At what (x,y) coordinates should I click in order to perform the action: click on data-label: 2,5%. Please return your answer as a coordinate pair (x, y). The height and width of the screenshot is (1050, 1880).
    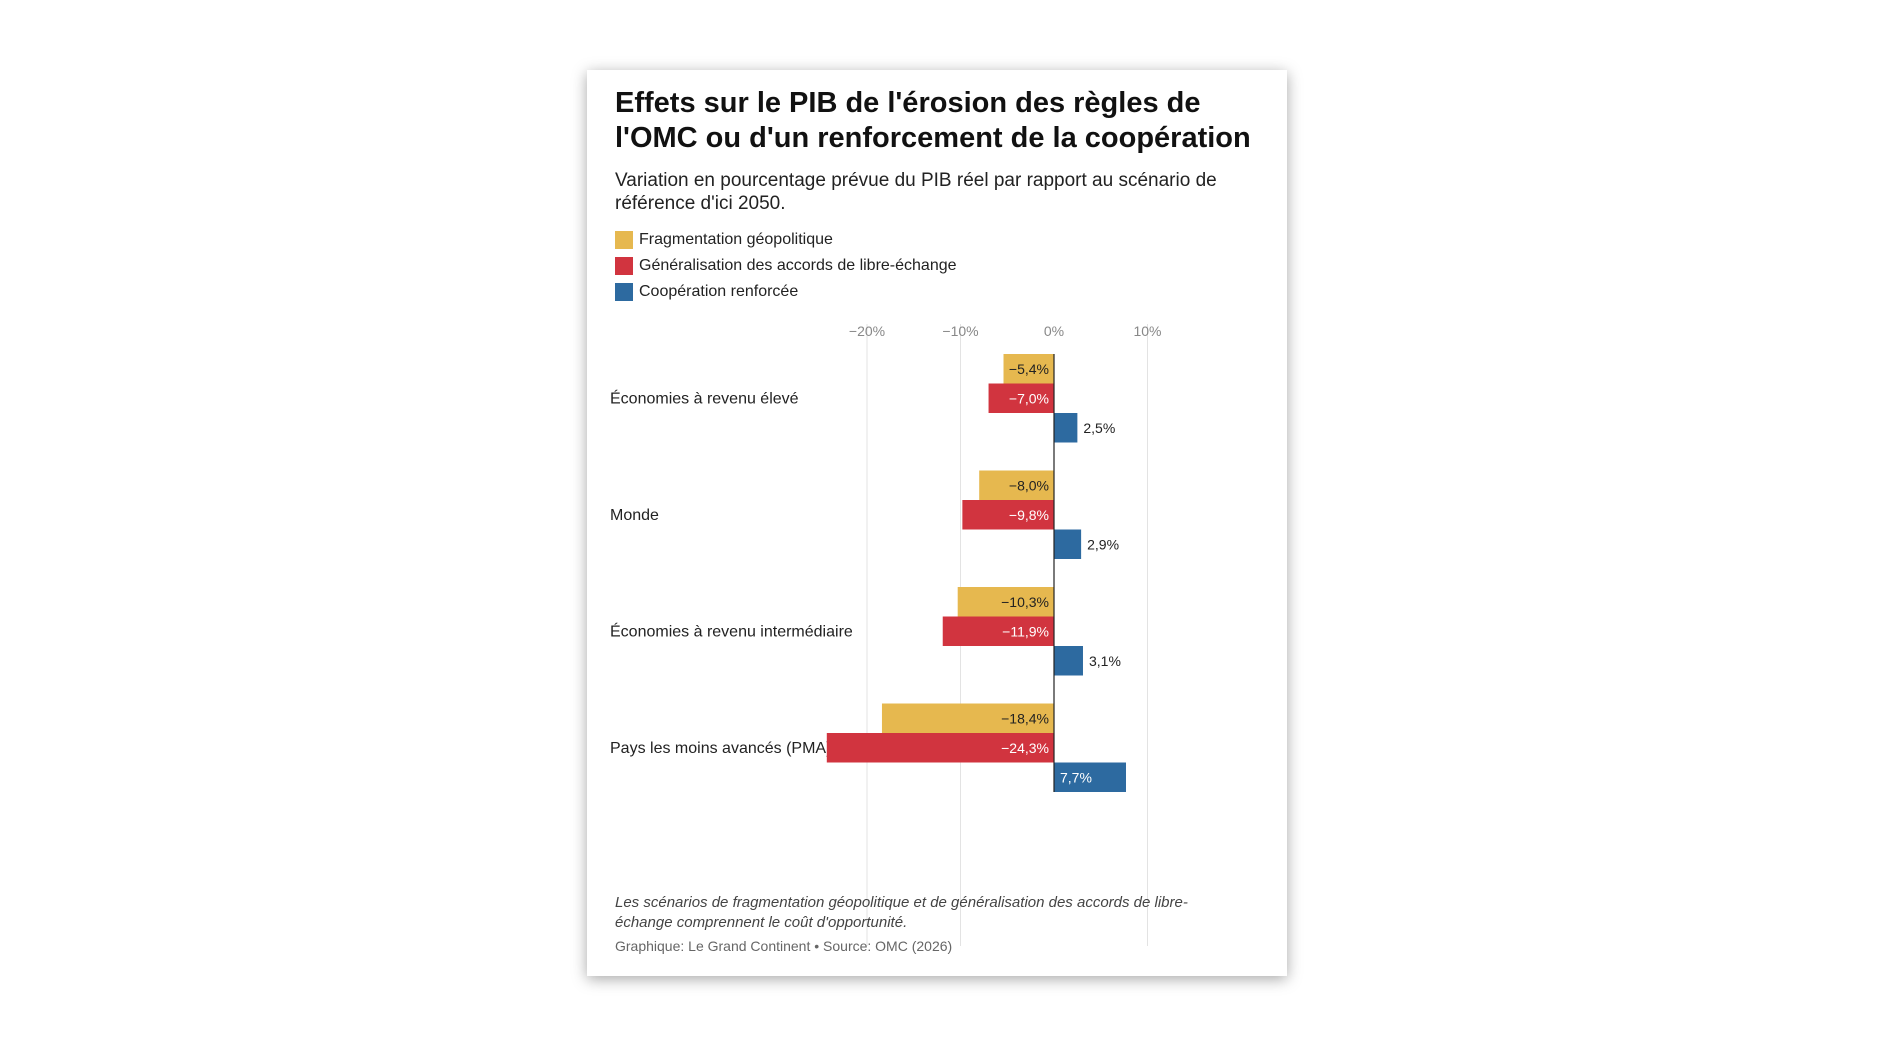
    Looking at the image, I should click on (1099, 428).